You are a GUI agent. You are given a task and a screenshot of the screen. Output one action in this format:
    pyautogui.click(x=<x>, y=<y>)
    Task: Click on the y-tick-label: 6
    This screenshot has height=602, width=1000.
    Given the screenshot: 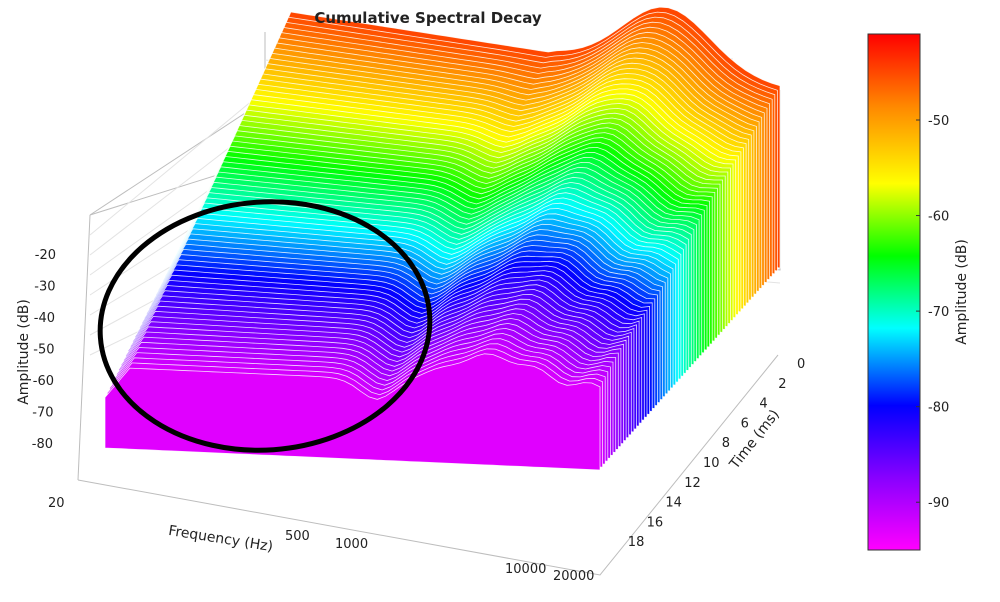 What is the action you would take?
    pyautogui.click(x=745, y=423)
    